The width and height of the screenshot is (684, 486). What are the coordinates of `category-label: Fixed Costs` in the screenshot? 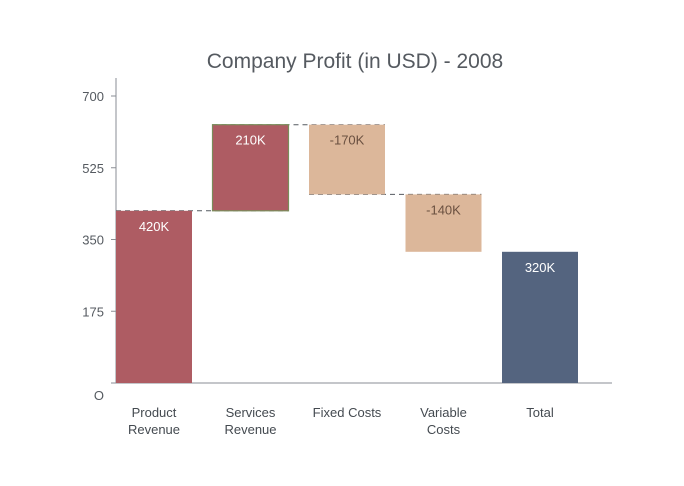 It's located at (347, 412).